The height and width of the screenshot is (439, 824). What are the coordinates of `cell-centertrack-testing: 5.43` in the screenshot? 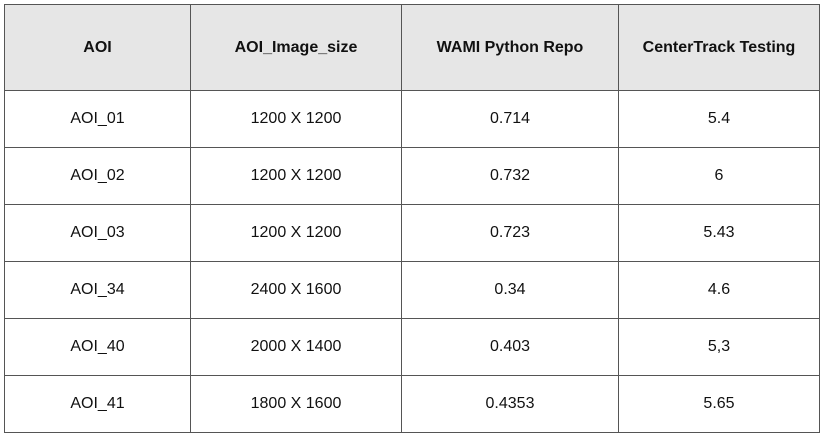 It's located at (719, 233).